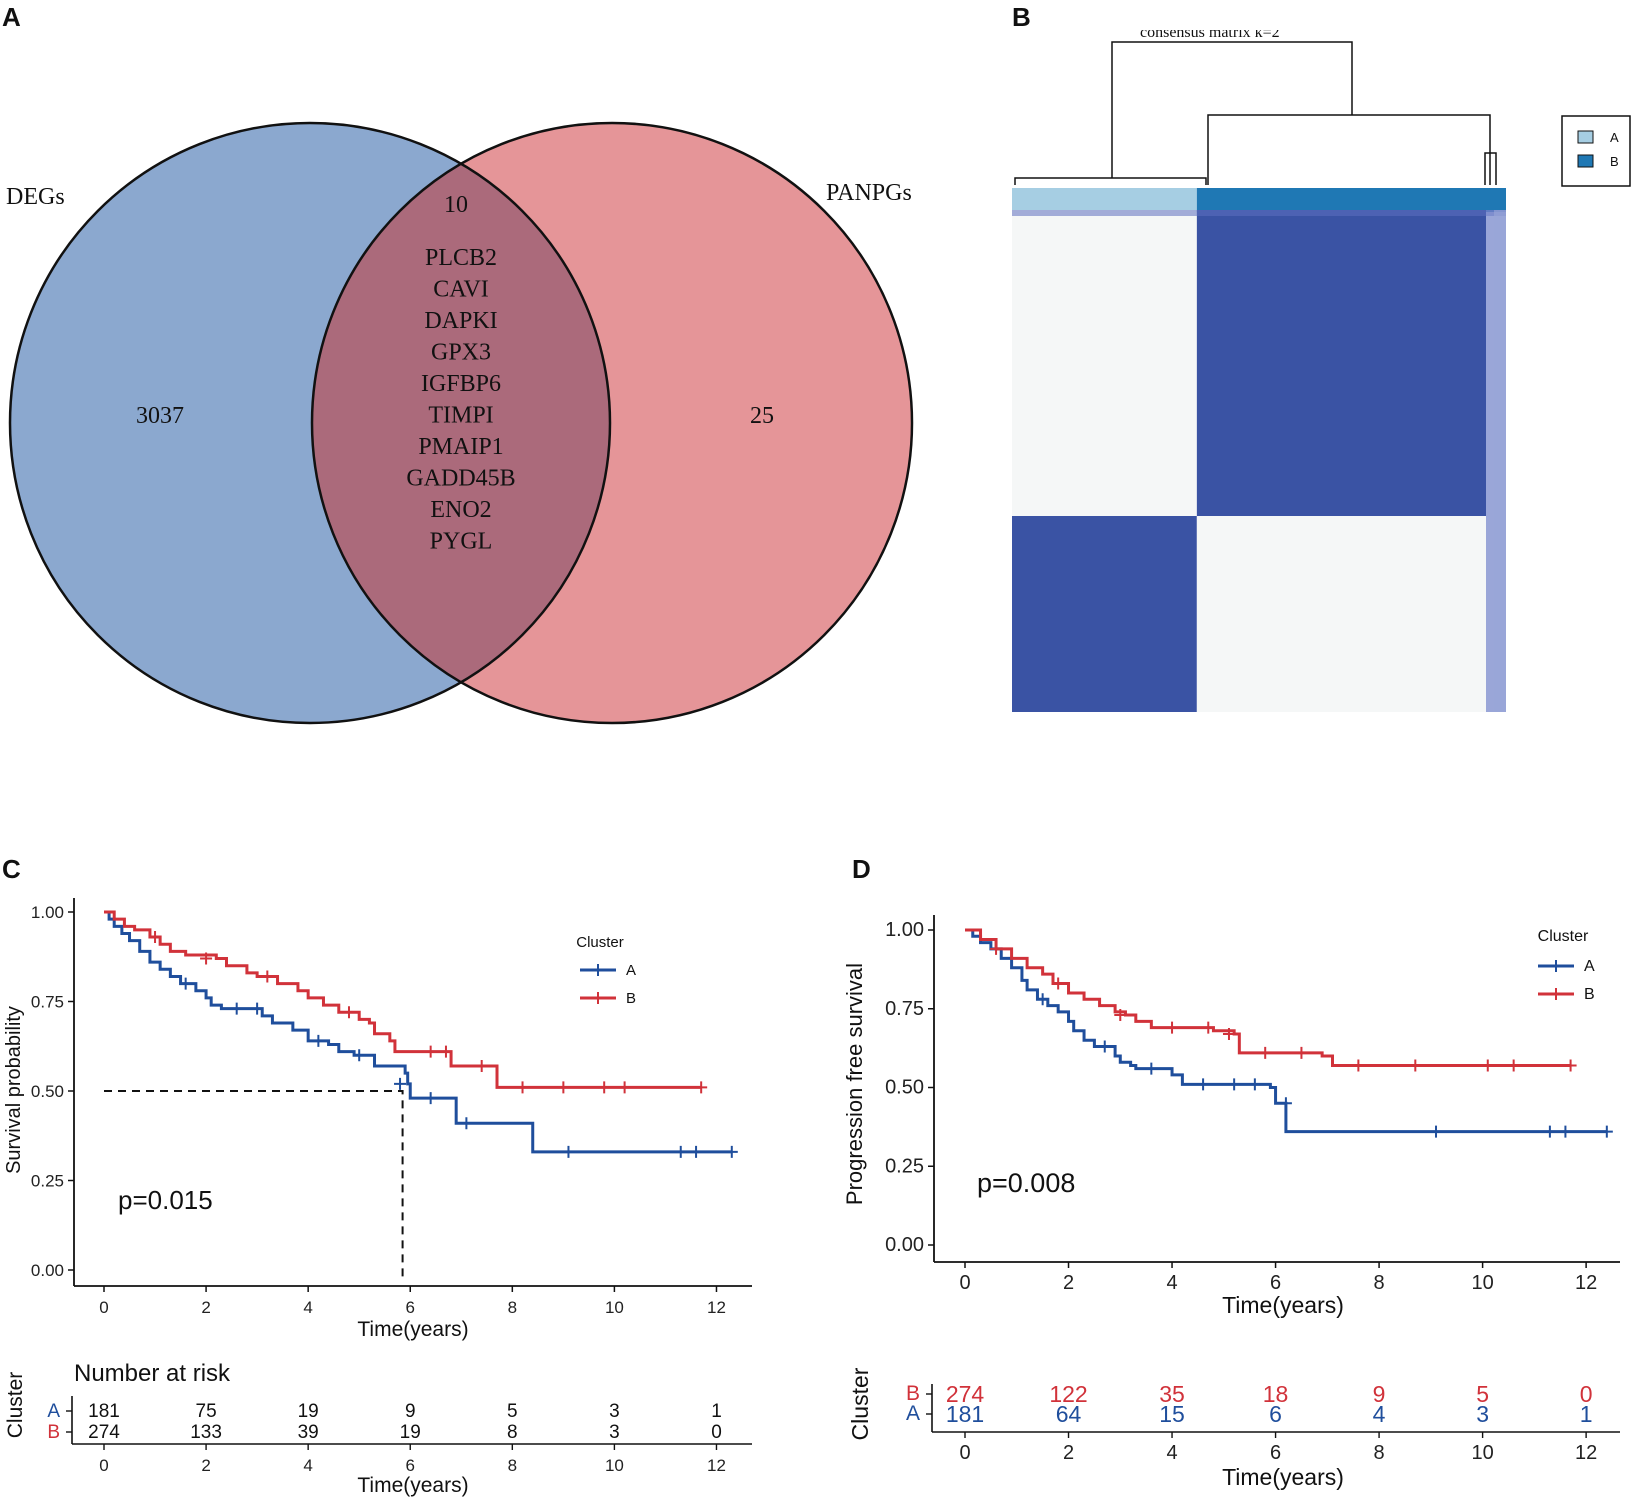 The width and height of the screenshot is (1633, 1499). Describe the element at coordinates (913, 1393) in the screenshot. I see `d-risk-row-label-b: B` at that location.